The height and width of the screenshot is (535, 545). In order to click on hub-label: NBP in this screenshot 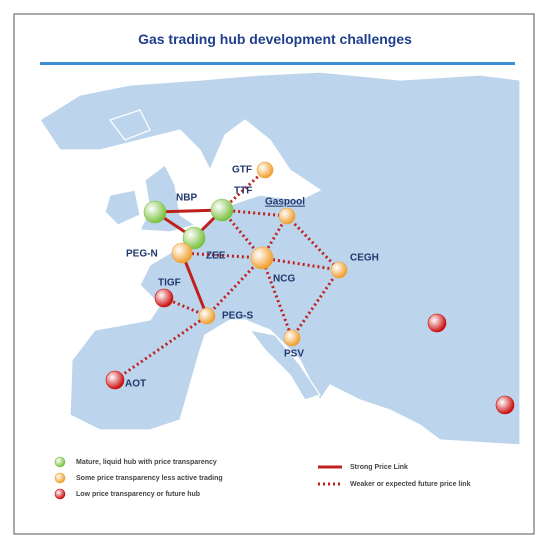, I will do `click(186, 198)`.